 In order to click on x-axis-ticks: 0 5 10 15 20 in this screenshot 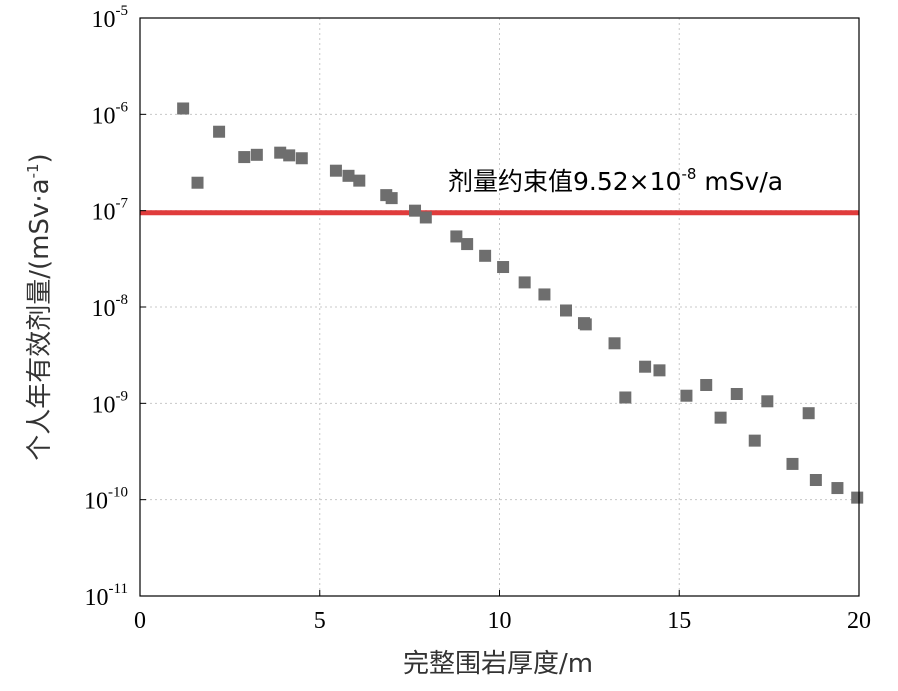, I will do `click(502, 612)`.